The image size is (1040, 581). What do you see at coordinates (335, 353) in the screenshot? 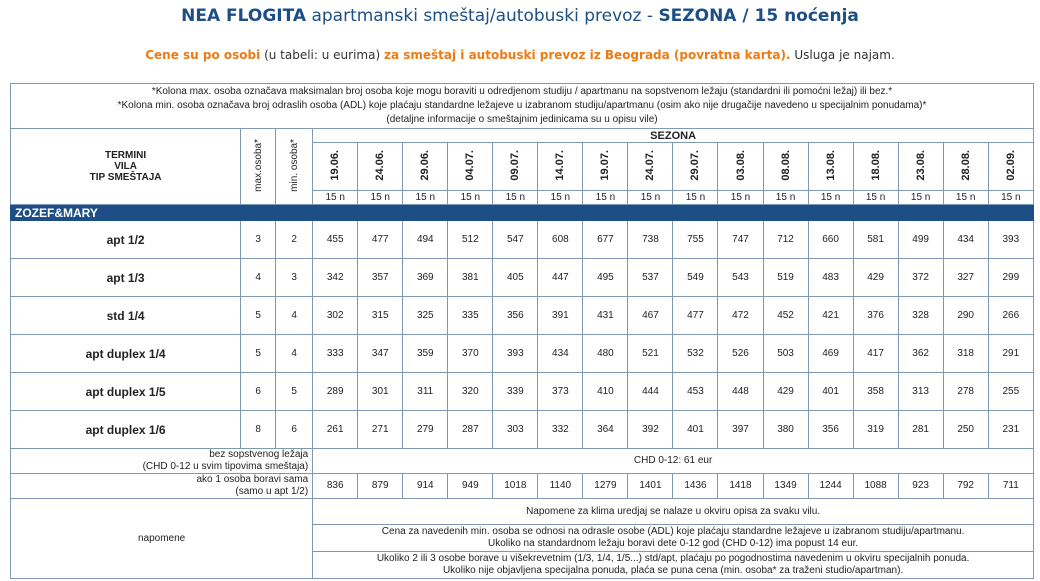
I see `price-cell: 333` at bounding box center [335, 353].